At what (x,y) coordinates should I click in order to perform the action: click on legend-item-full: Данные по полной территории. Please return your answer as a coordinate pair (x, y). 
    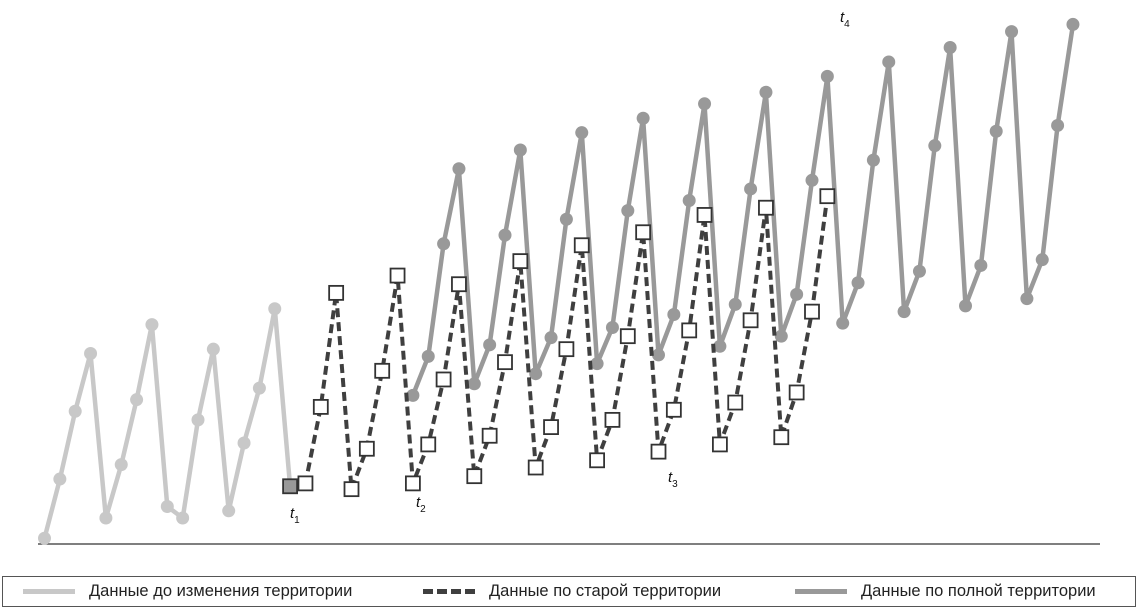
    Looking at the image, I should click on (945, 591).